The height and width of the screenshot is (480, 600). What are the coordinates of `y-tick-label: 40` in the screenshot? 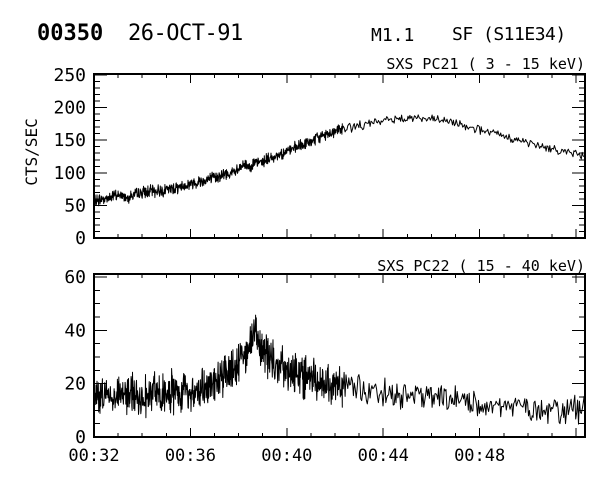 It's located at (75, 330).